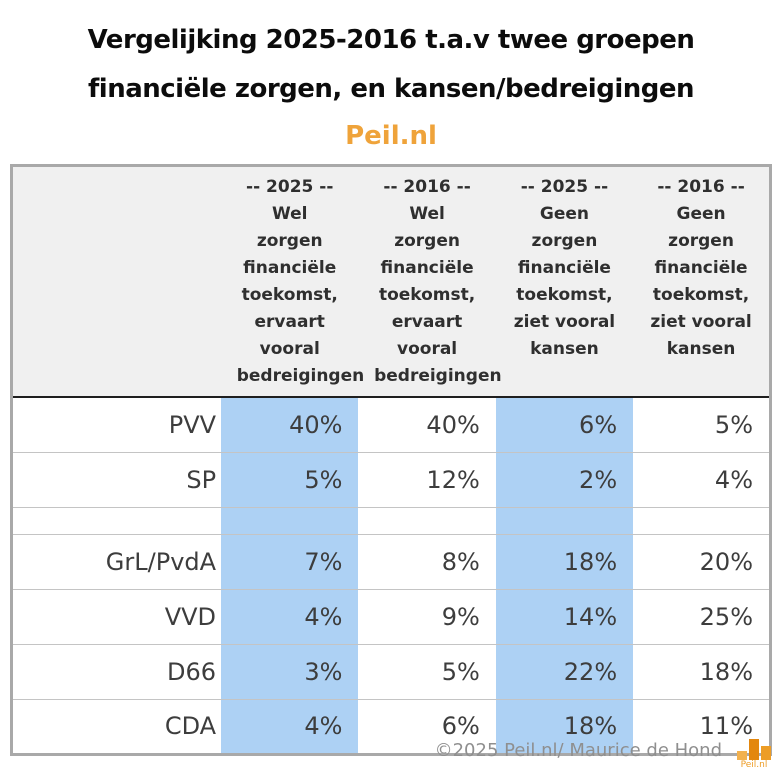 Image resolution: width=782 pixels, height=779 pixels. Describe the element at coordinates (754, 765) in the screenshot. I see `logo-wordmark: Peil.nl` at that location.